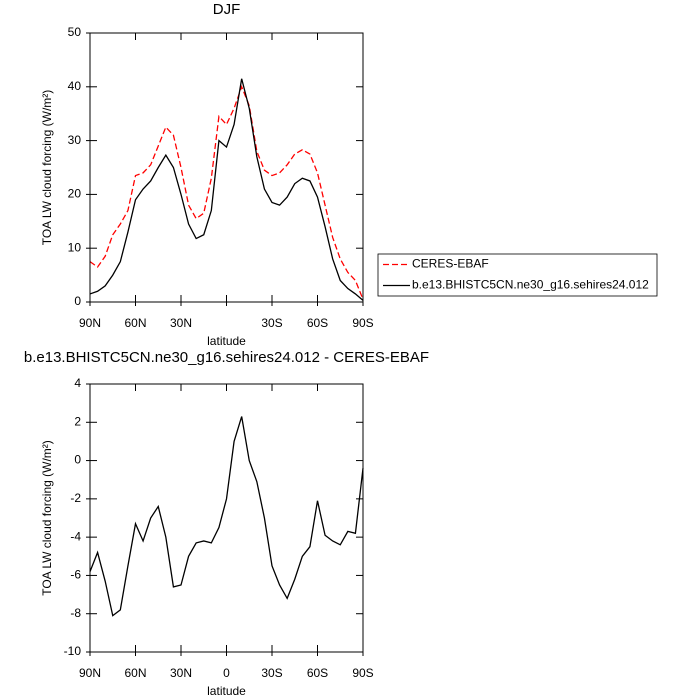  What do you see at coordinates (227, 9) in the screenshot?
I see `chart-title: DJF` at bounding box center [227, 9].